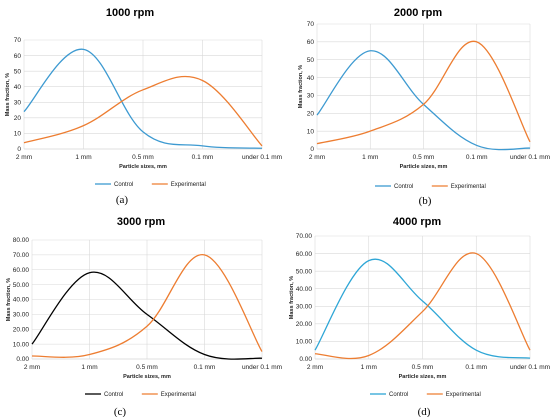 Image resolution: width=550 pixels, height=417 pixels. I want to click on panel-label: (c), so click(120, 411).